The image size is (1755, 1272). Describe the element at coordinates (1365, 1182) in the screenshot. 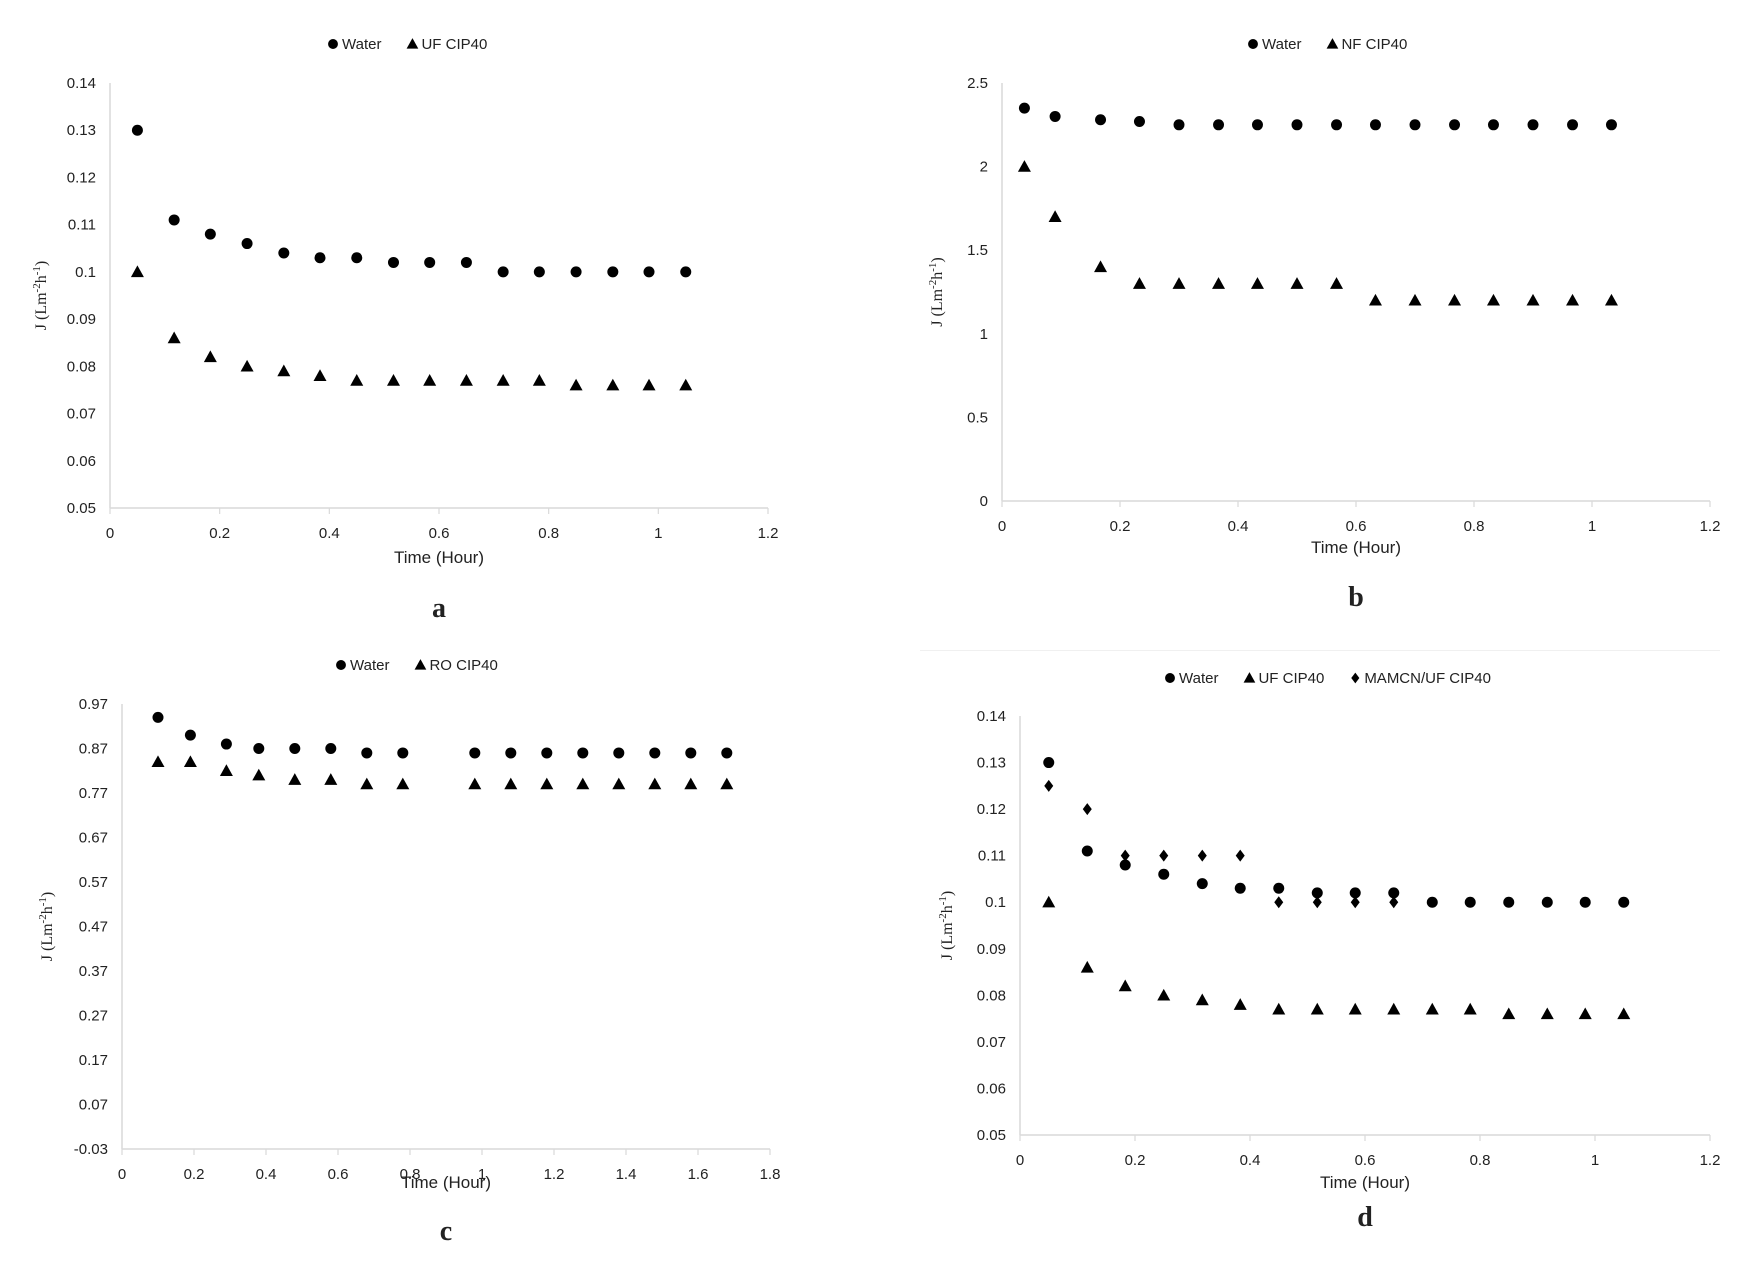

I see `x-axis-title: Time (Hour)` at that location.